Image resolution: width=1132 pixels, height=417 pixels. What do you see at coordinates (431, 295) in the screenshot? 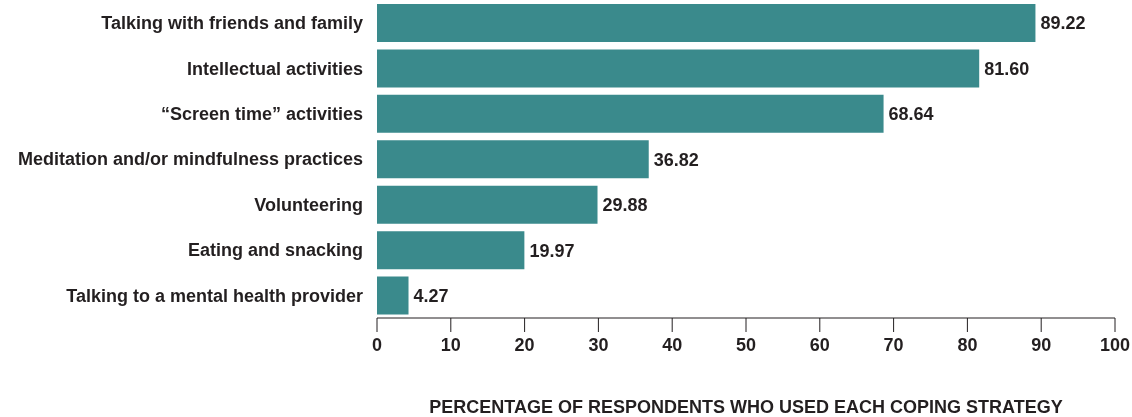
I see `data-label: 4.27` at bounding box center [431, 295].